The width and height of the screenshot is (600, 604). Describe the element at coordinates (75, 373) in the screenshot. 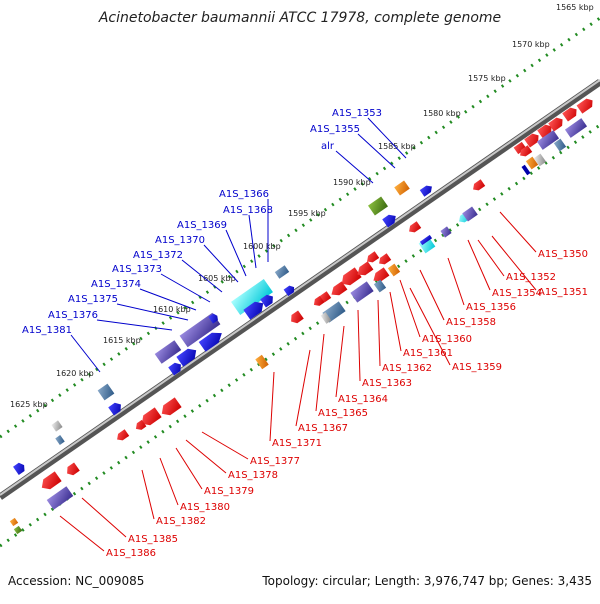

I see `kbp-label: 1620 kbp` at that location.